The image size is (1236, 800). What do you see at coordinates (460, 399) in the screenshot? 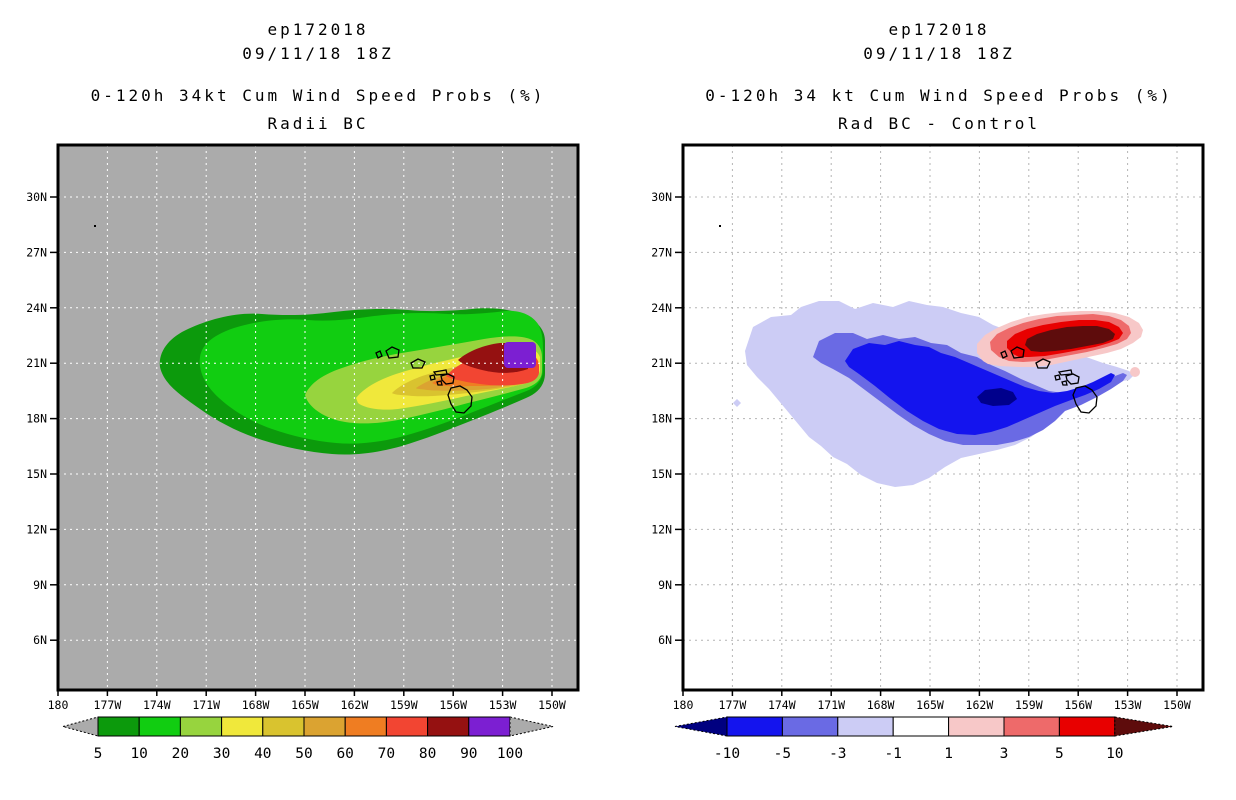
I see `island-big-island` at bounding box center [460, 399].